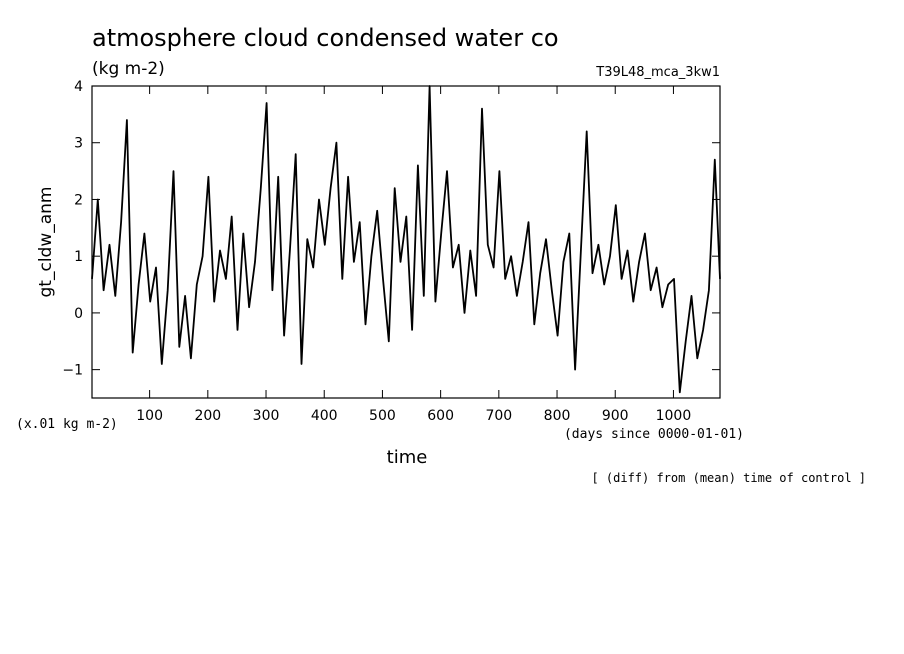 The image size is (904, 654). I want to click on x-tick-label: 600, so click(440, 416).